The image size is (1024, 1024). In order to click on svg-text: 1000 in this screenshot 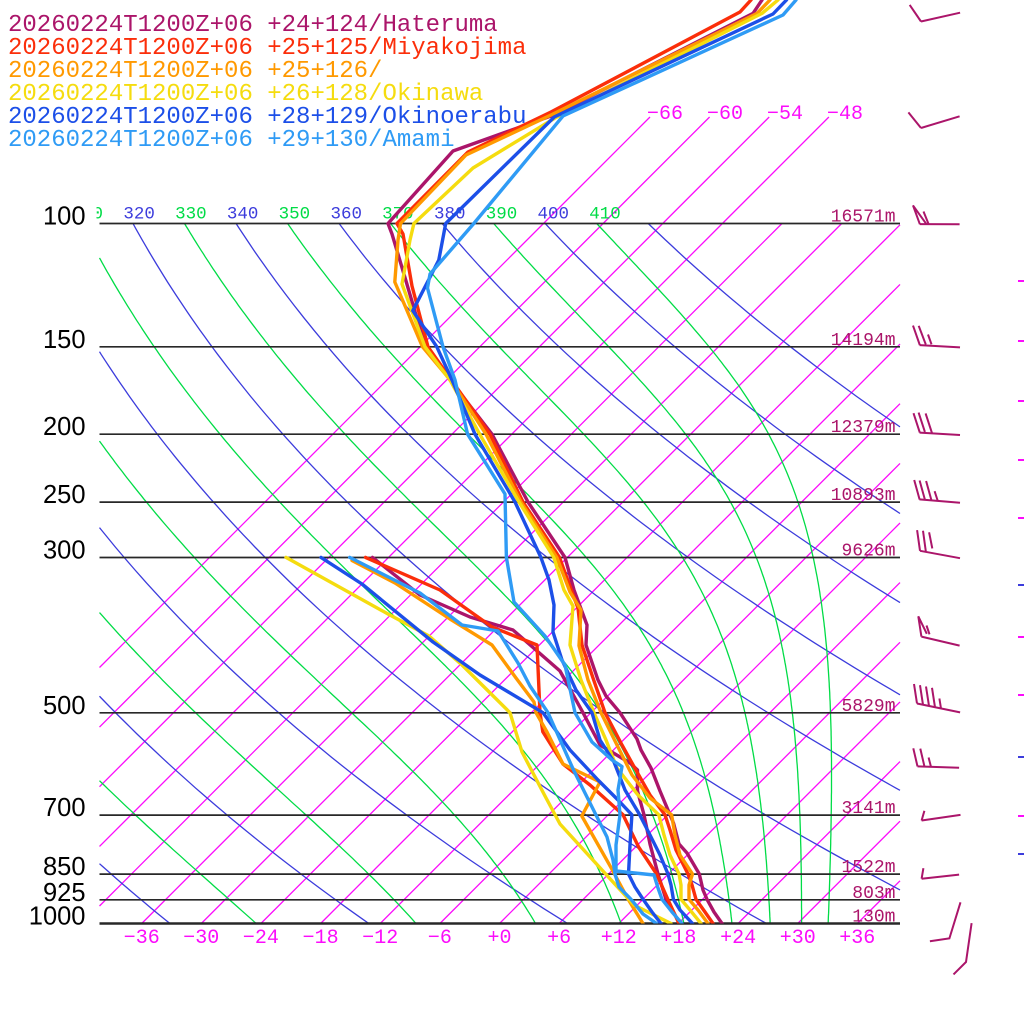, I will do `click(57, 917)`.